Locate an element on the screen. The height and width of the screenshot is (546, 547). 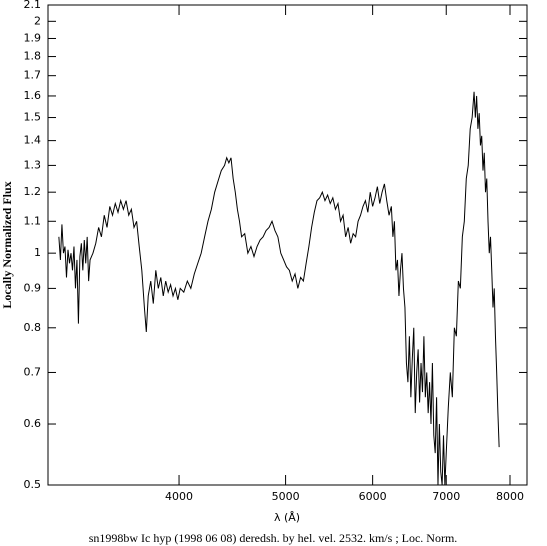
y-tick-label: 1.2 is located at coordinates (33, 191).